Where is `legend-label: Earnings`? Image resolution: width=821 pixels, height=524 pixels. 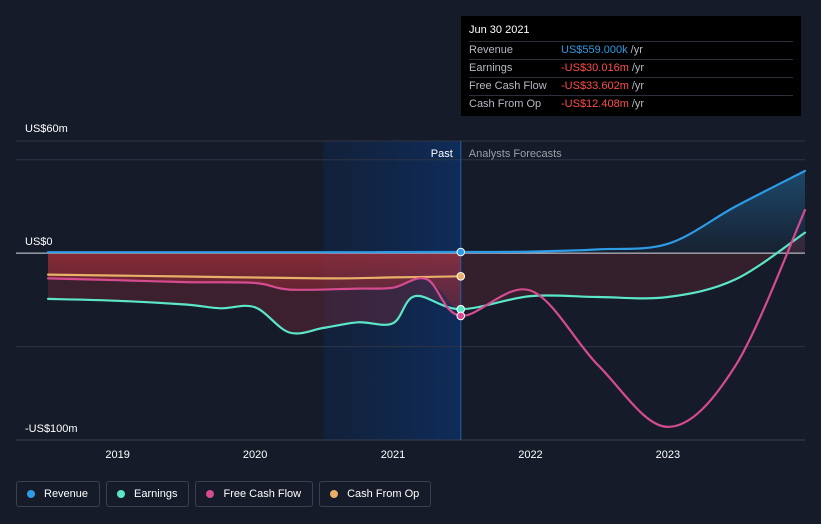 legend-label: Earnings is located at coordinates (156, 494).